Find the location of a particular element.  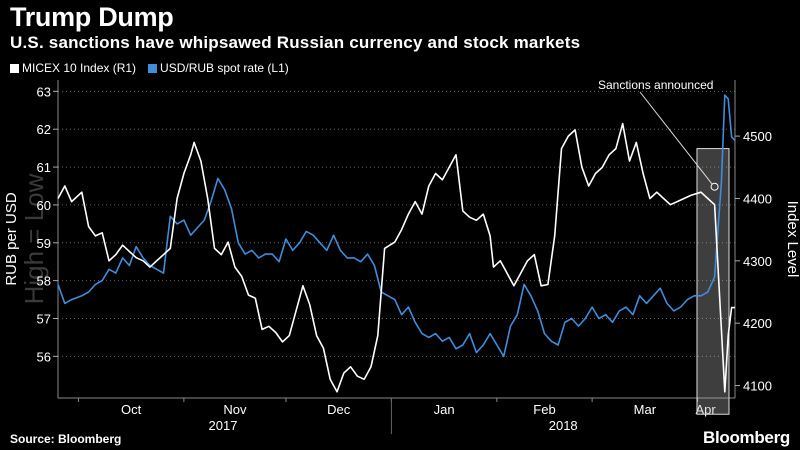

left-tick-label: 59 is located at coordinates (44, 243).